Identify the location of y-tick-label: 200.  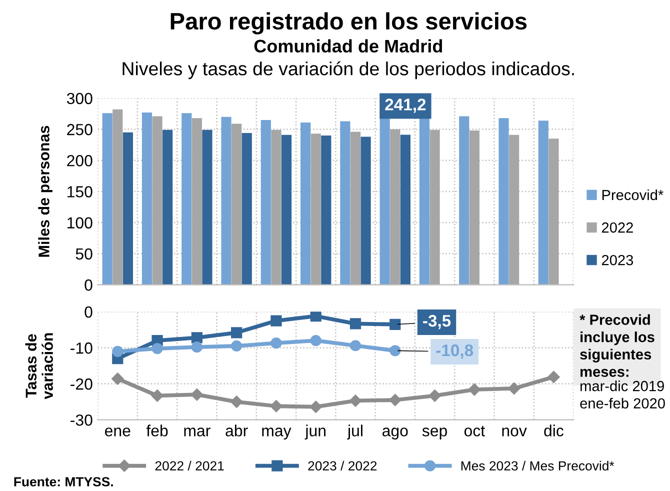
(79, 160).